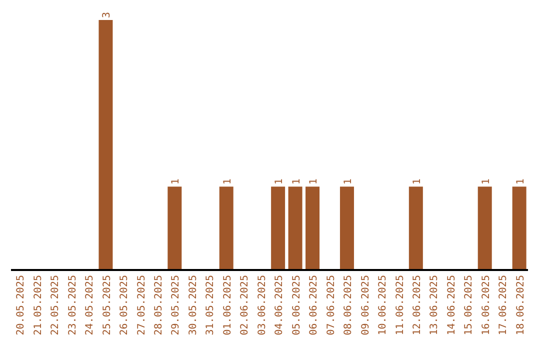  I want to click on x-tick-label: 14.06.2025, so click(452, 305).